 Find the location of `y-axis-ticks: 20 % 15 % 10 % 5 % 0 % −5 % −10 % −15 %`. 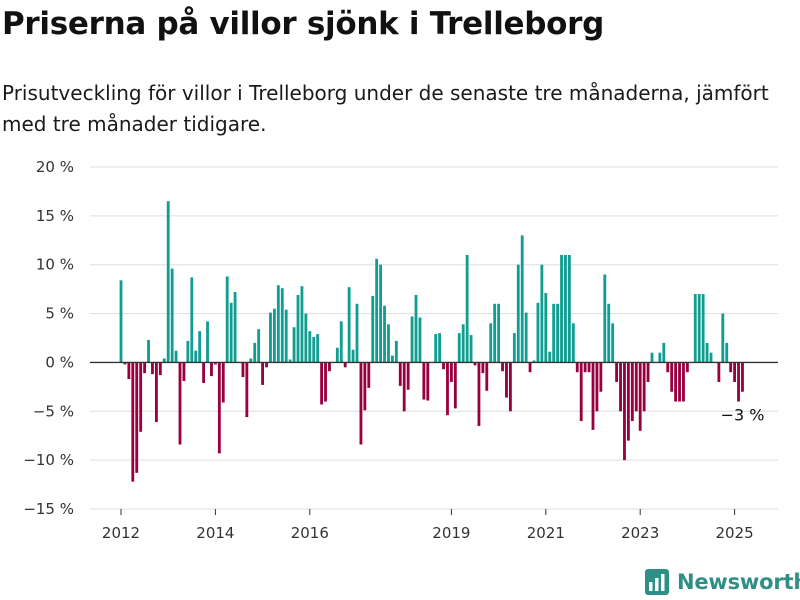

y-axis-ticks: 20 % 15 % 10 % 5 % 0 % −5 % −10 % −15 % is located at coordinates (48, 338).